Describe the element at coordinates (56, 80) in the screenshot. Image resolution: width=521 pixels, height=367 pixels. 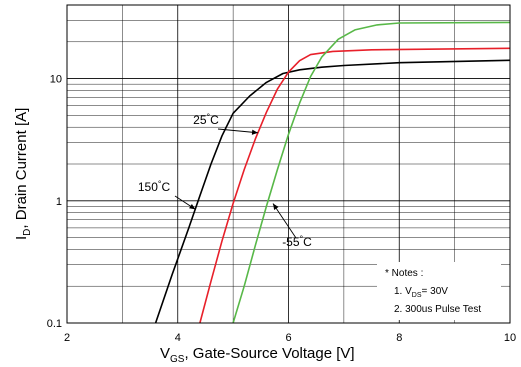
I see `y-tick-label: 10` at that location.